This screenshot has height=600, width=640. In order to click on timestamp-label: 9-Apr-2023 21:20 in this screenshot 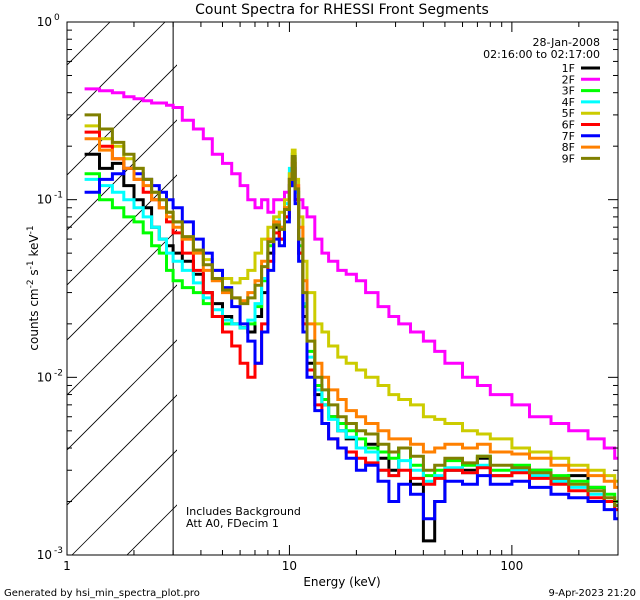, I will do `click(592, 593)`.